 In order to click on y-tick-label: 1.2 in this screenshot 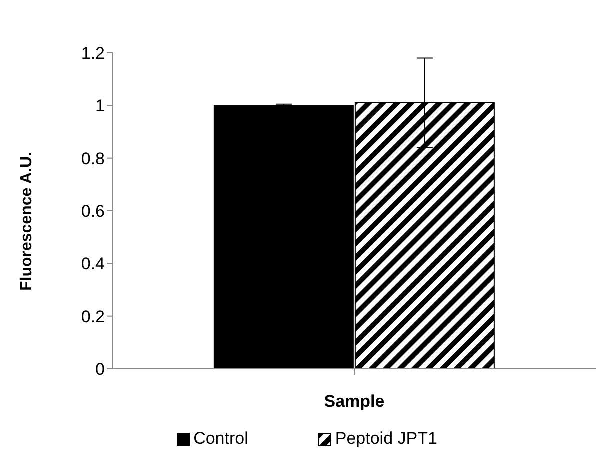, I will do `click(93, 54)`.